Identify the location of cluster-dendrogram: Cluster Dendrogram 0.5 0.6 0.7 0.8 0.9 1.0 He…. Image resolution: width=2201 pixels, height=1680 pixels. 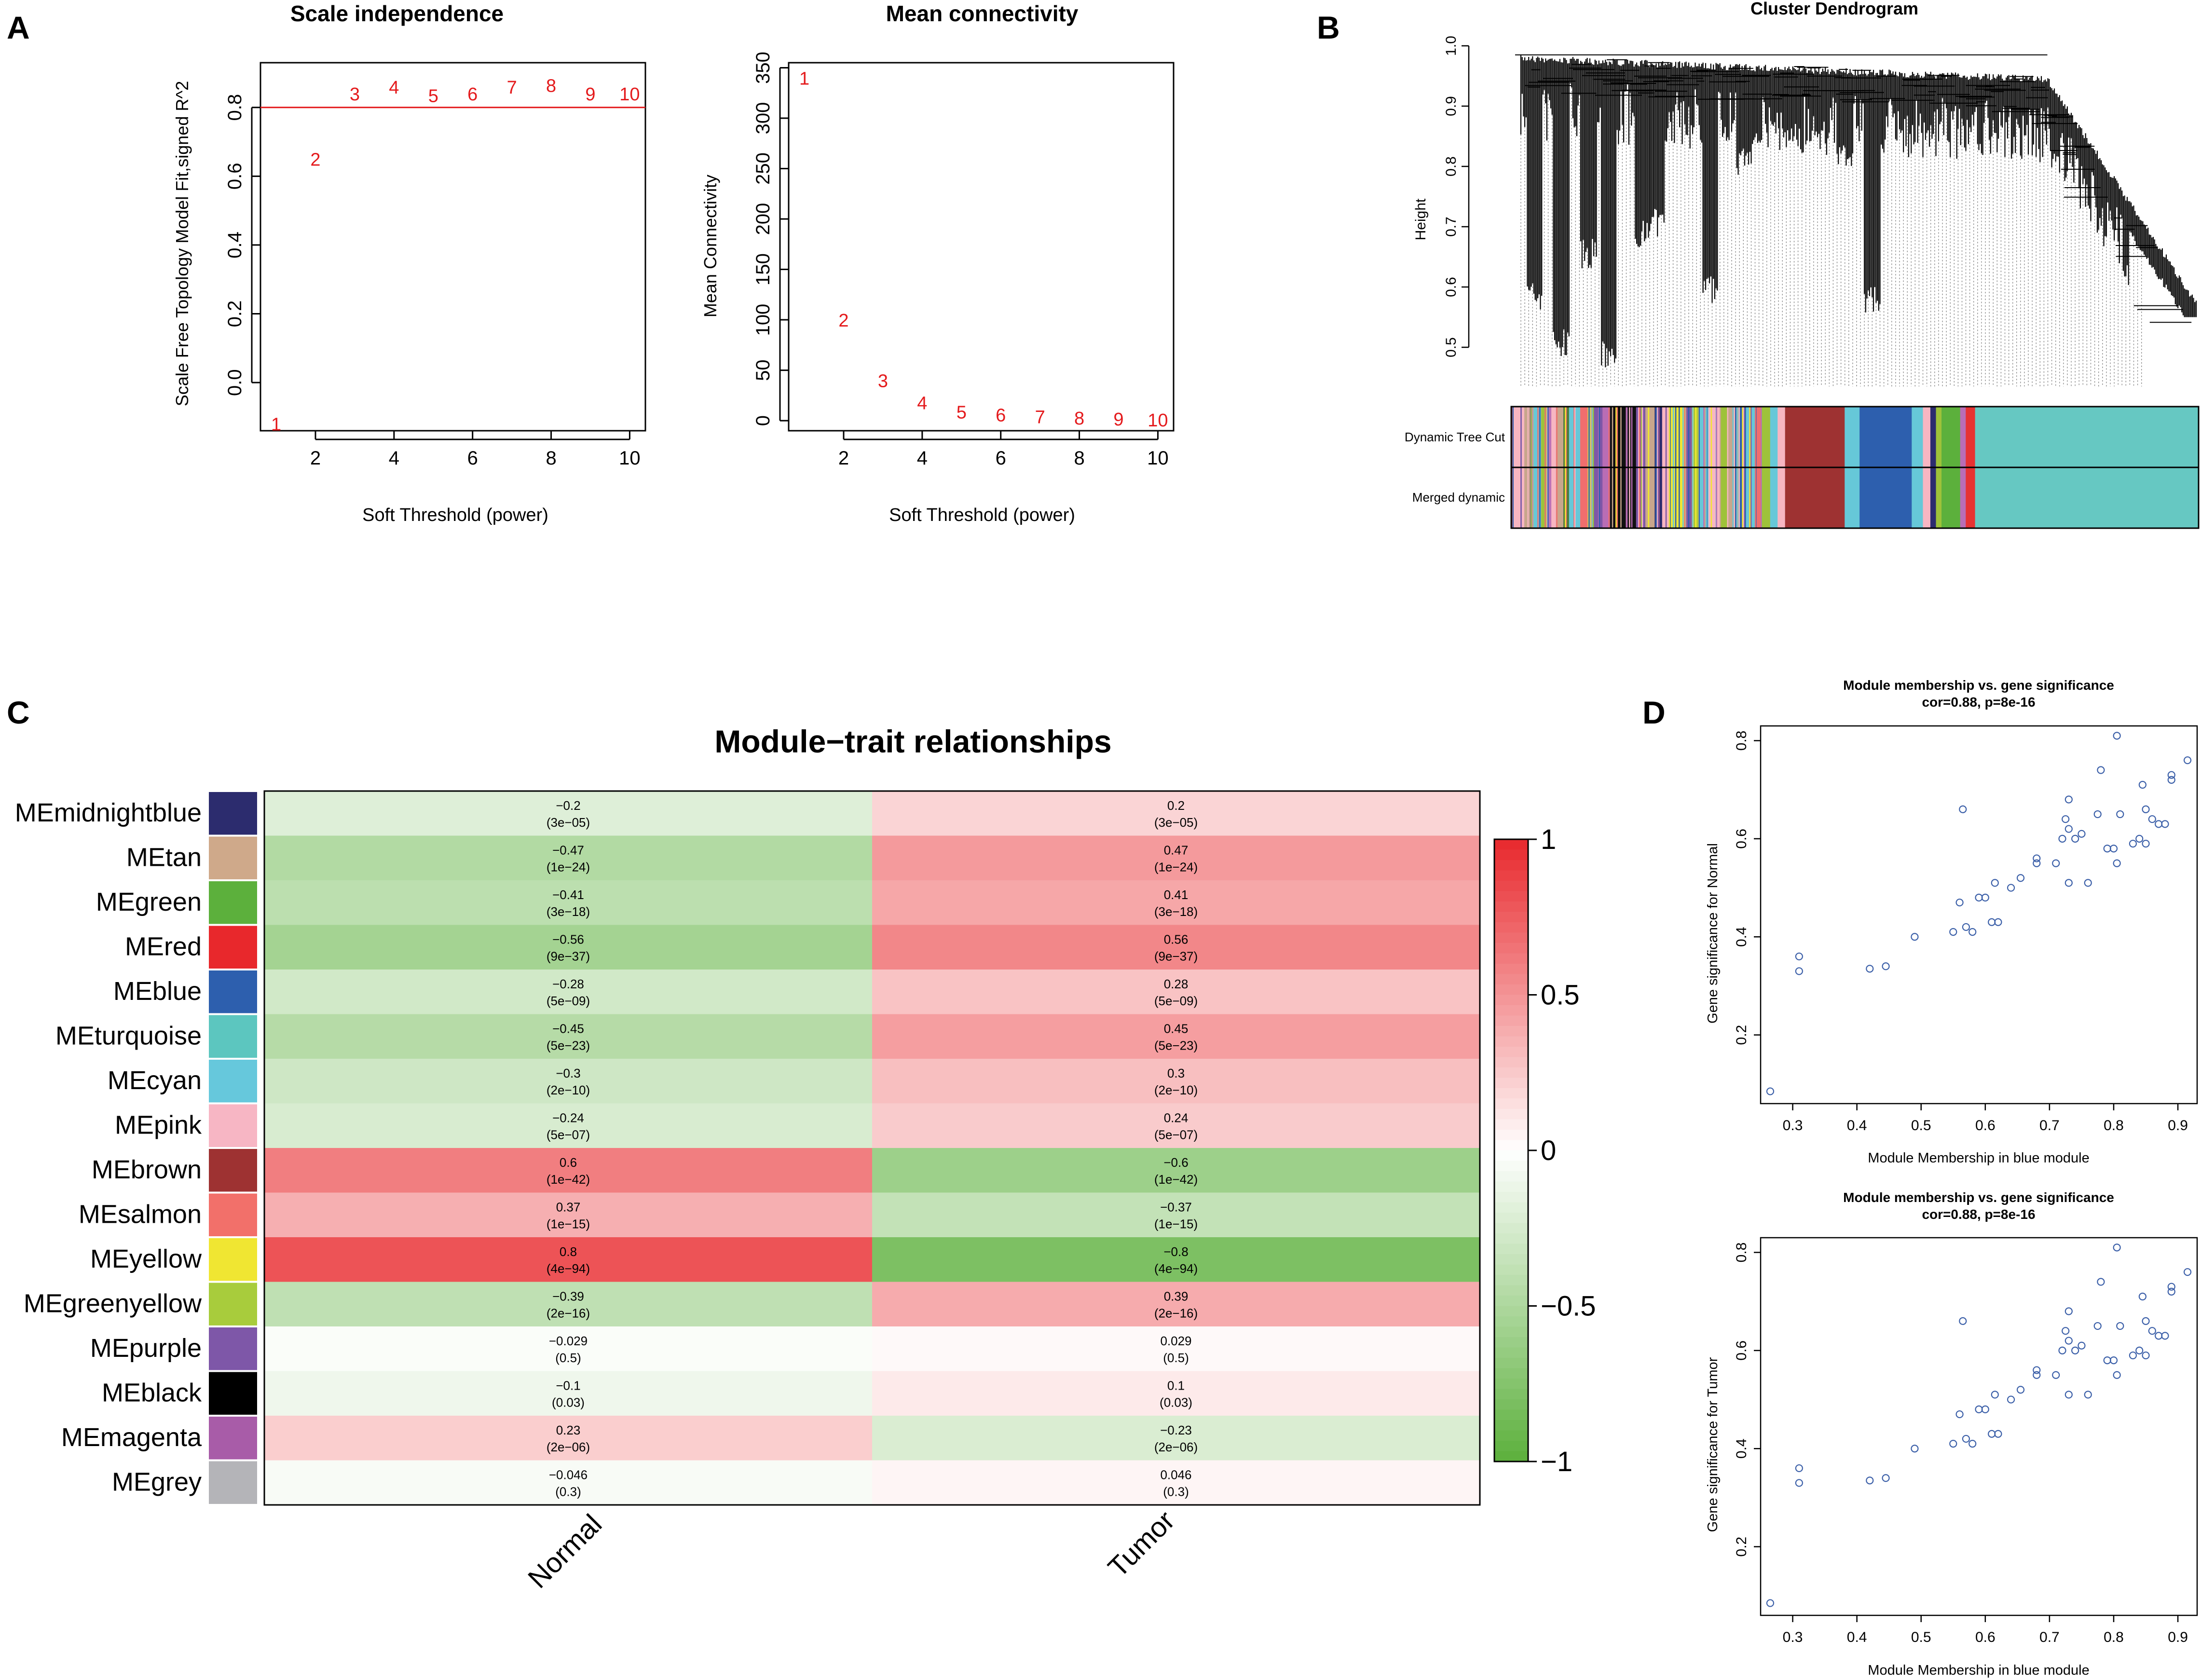
(1803, 264).